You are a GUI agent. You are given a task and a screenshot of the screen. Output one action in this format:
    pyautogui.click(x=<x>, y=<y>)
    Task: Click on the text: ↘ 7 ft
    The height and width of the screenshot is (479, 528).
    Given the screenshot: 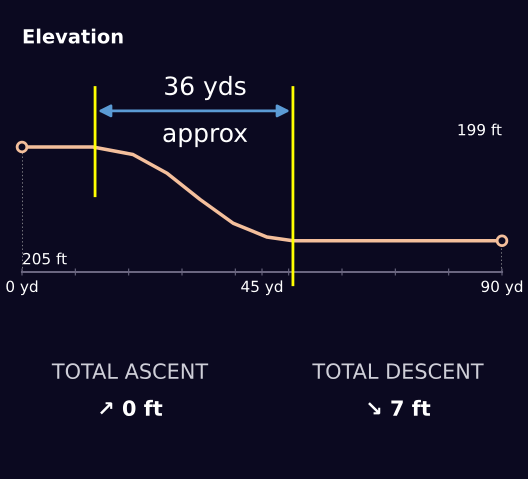 What is the action you would take?
    pyautogui.click(x=399, y=408)
    